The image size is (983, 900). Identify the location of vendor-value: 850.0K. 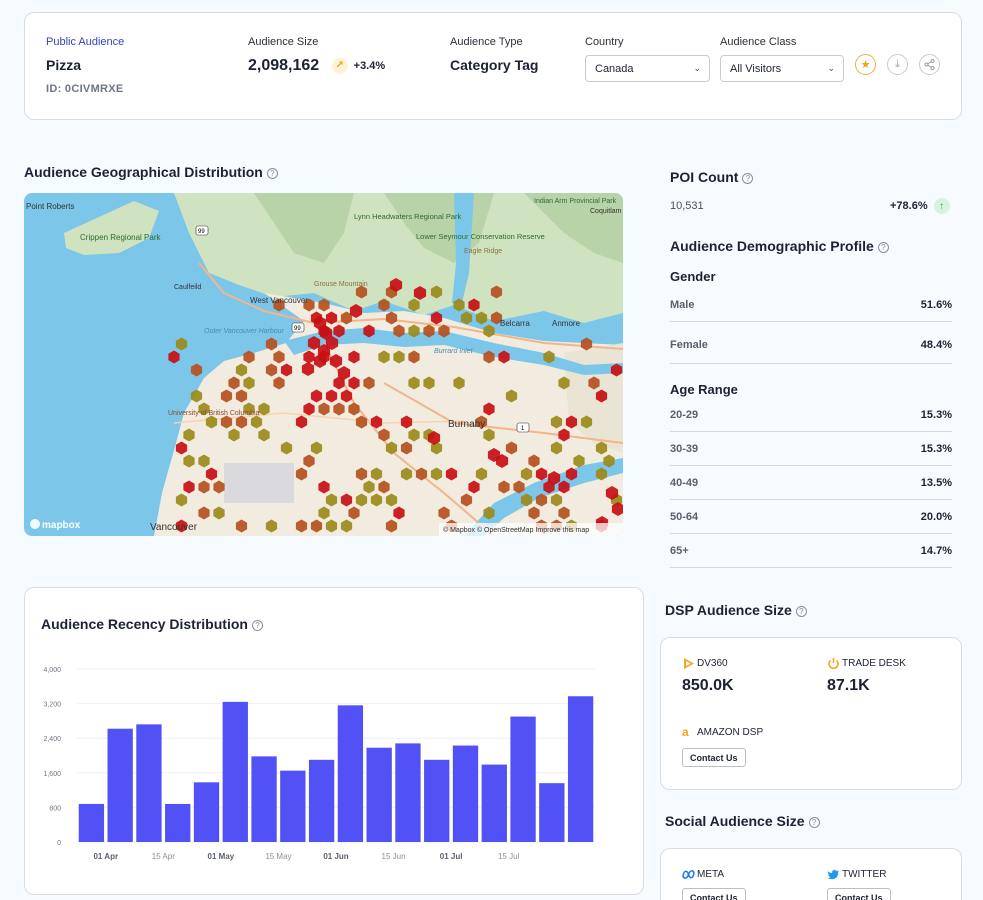
(708, 685).